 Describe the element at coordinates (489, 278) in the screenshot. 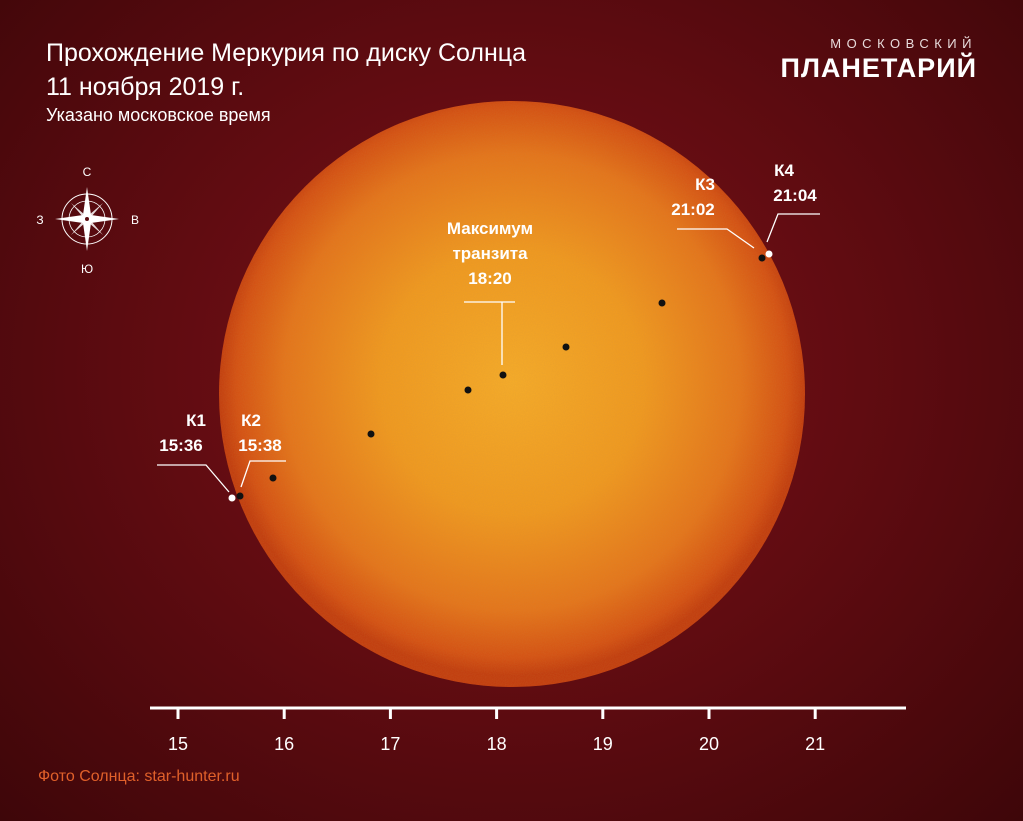

I see `max-time: 18:20` at that location.